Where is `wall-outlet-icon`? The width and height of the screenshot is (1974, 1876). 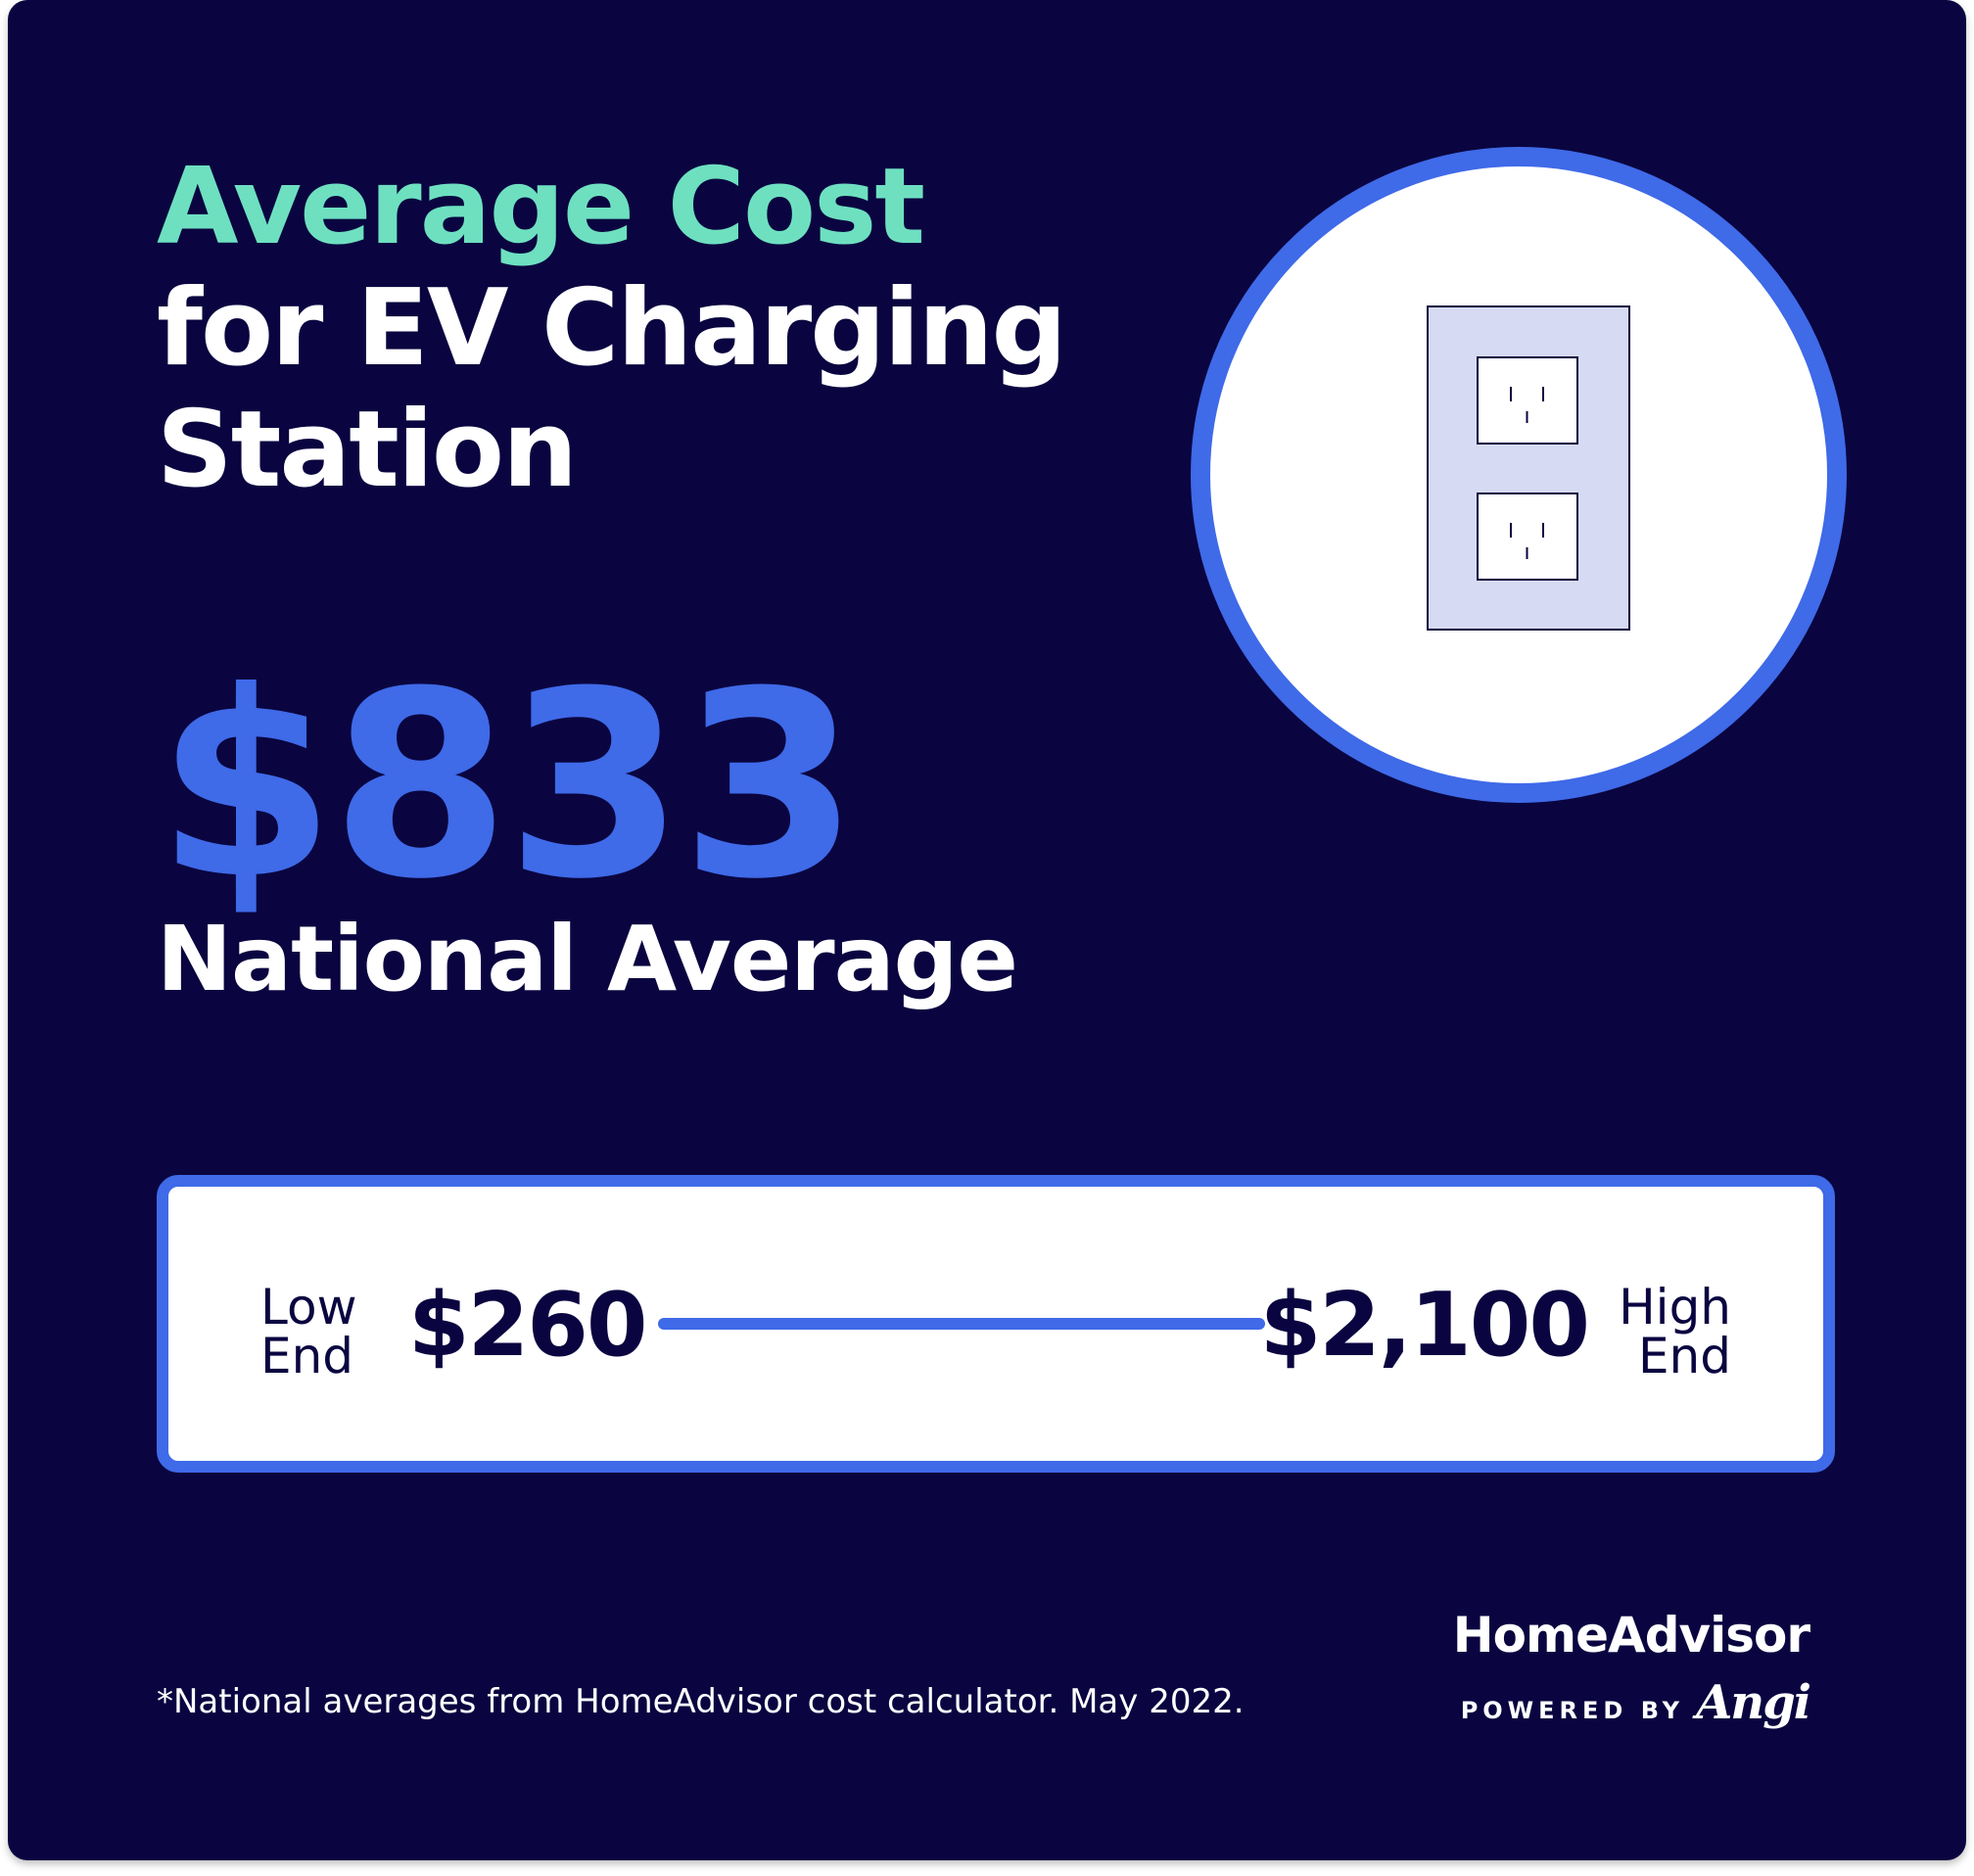 wall-outlet-icon is located at coordinates (1528, 468).